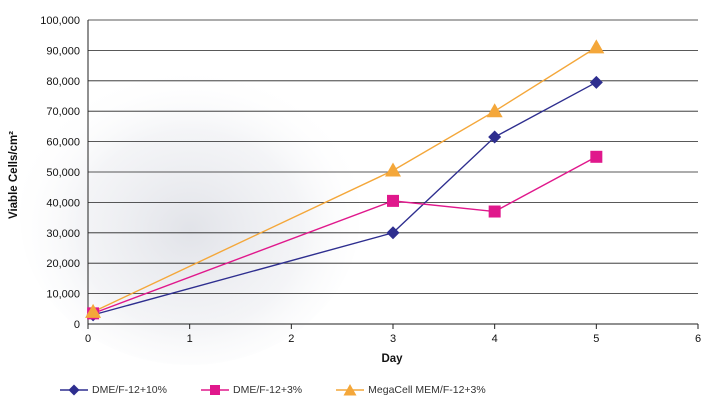  Describe the element at coordinates (291, 339) in the screenshot. I see `x-tick-label: 2` at that location.